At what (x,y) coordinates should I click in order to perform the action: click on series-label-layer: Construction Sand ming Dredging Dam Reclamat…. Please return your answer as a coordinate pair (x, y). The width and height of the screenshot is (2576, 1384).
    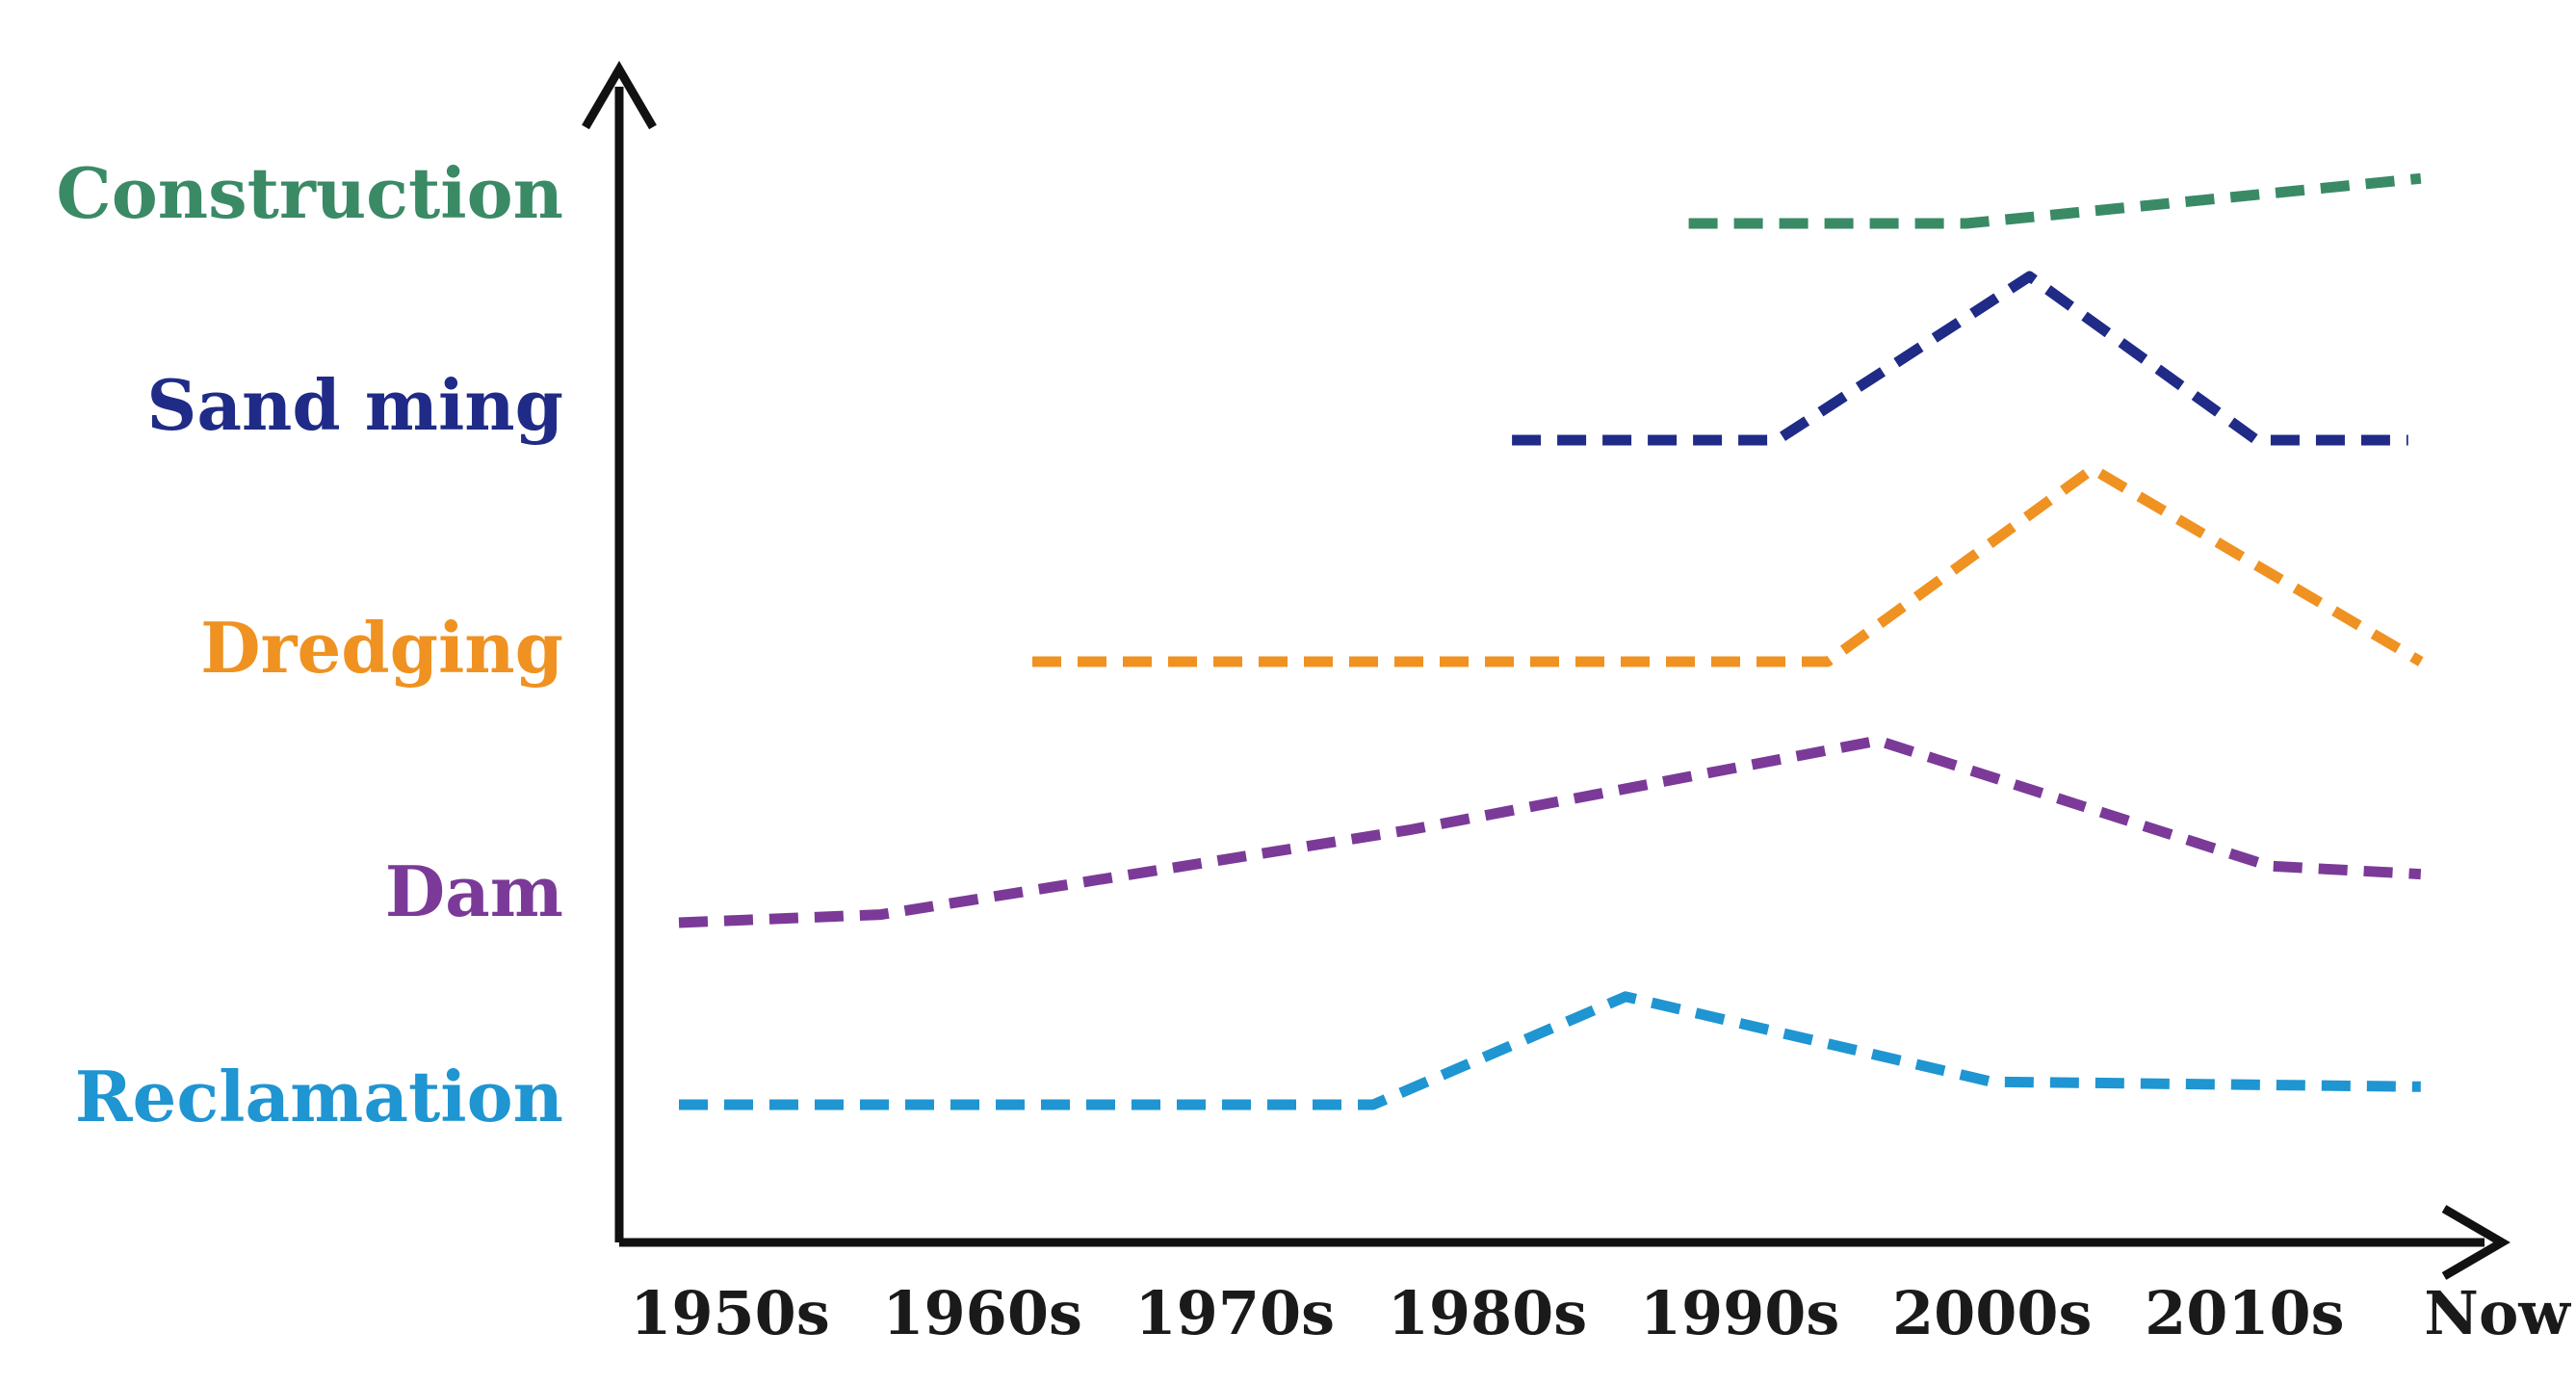
    Looking at the image, I should click on (309, 645).